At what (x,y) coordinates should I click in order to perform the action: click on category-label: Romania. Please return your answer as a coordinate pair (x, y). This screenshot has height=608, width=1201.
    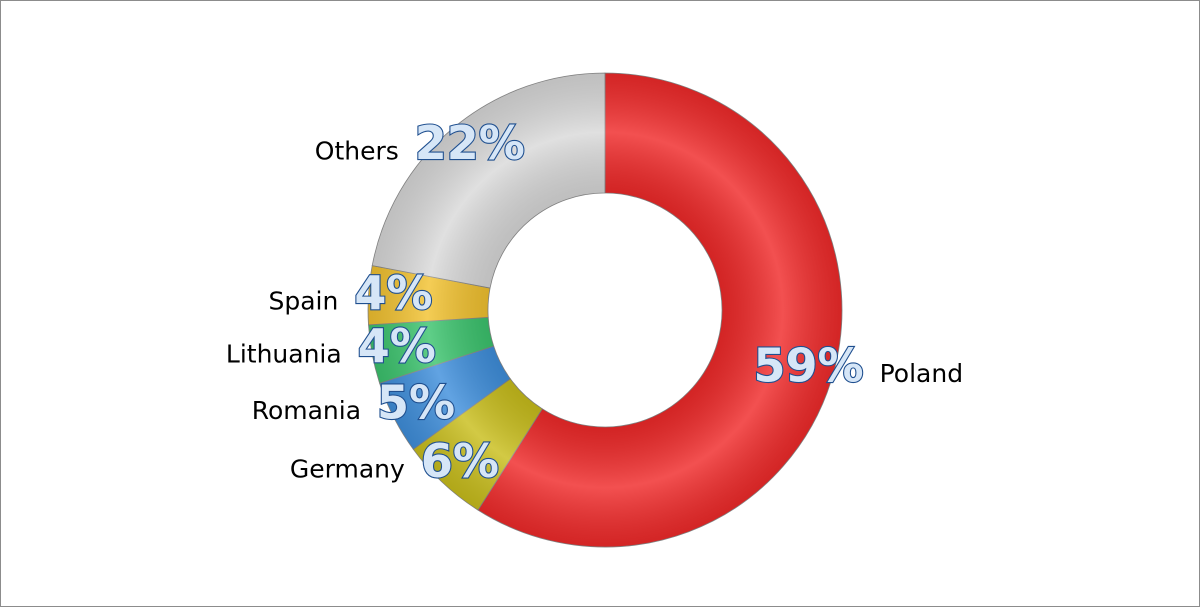
    Looking at the image, I should click on (306, 410).